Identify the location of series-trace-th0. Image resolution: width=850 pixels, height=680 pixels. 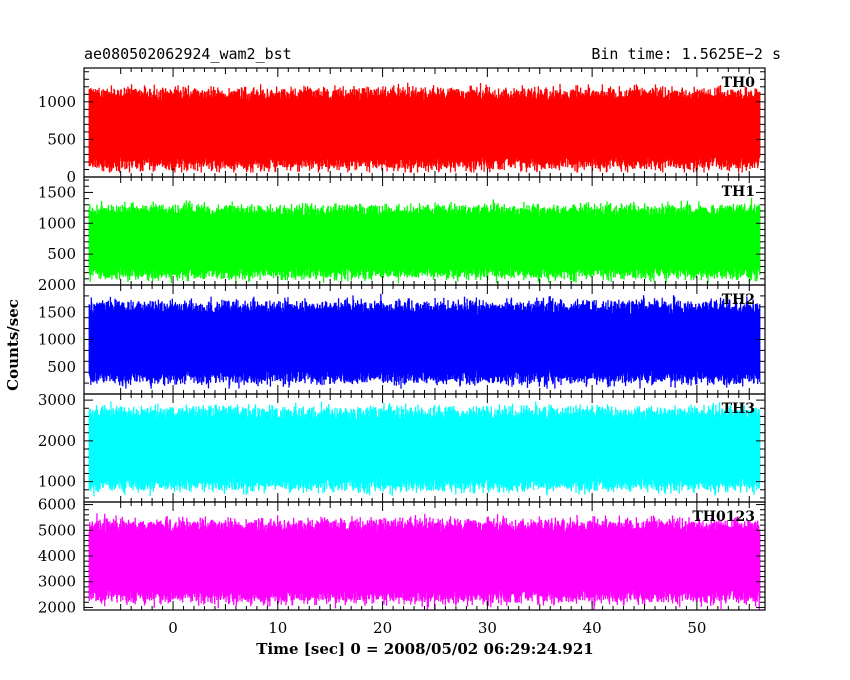
(424, 127).